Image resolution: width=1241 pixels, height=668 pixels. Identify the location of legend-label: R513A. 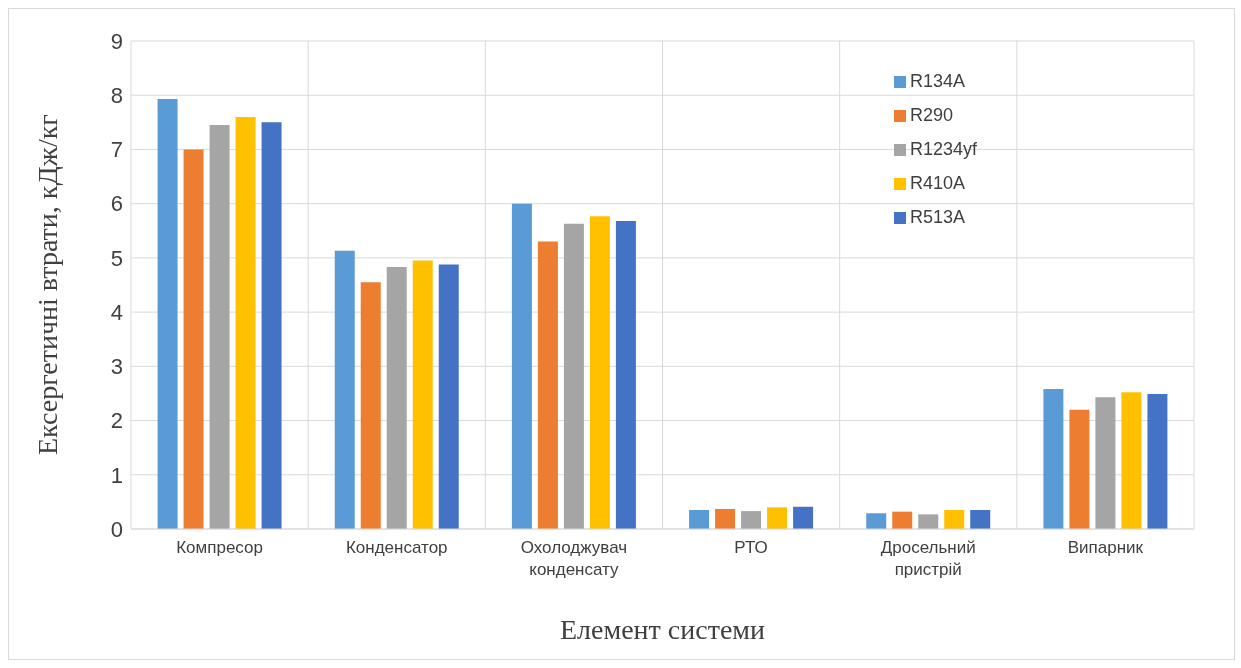
(938, 217).